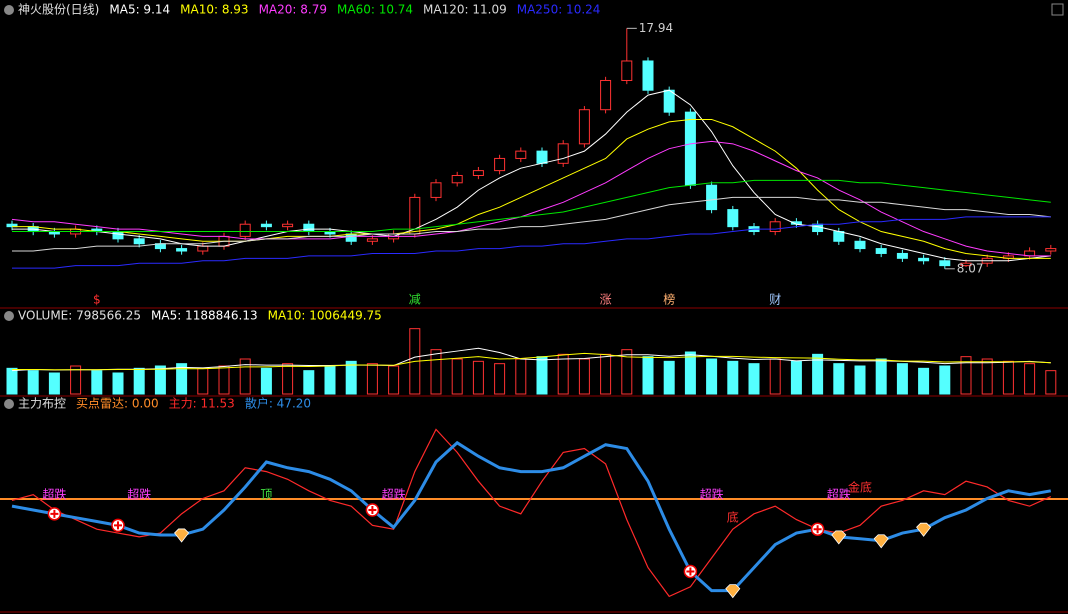  What do you see at coordinates (204, 316) in the screenshot?
I see `legend-entry: MA5: 1188846.13` at bounding box center [204, 316].